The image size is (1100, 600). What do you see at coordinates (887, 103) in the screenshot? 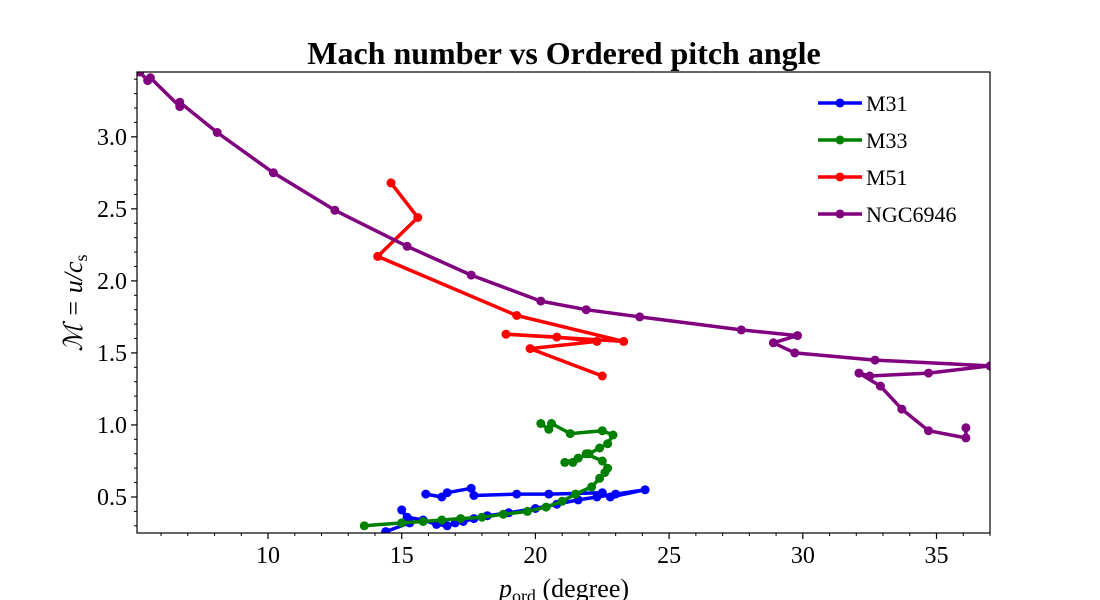
I see `legend-label: M31` at bounding box center [887, 103].